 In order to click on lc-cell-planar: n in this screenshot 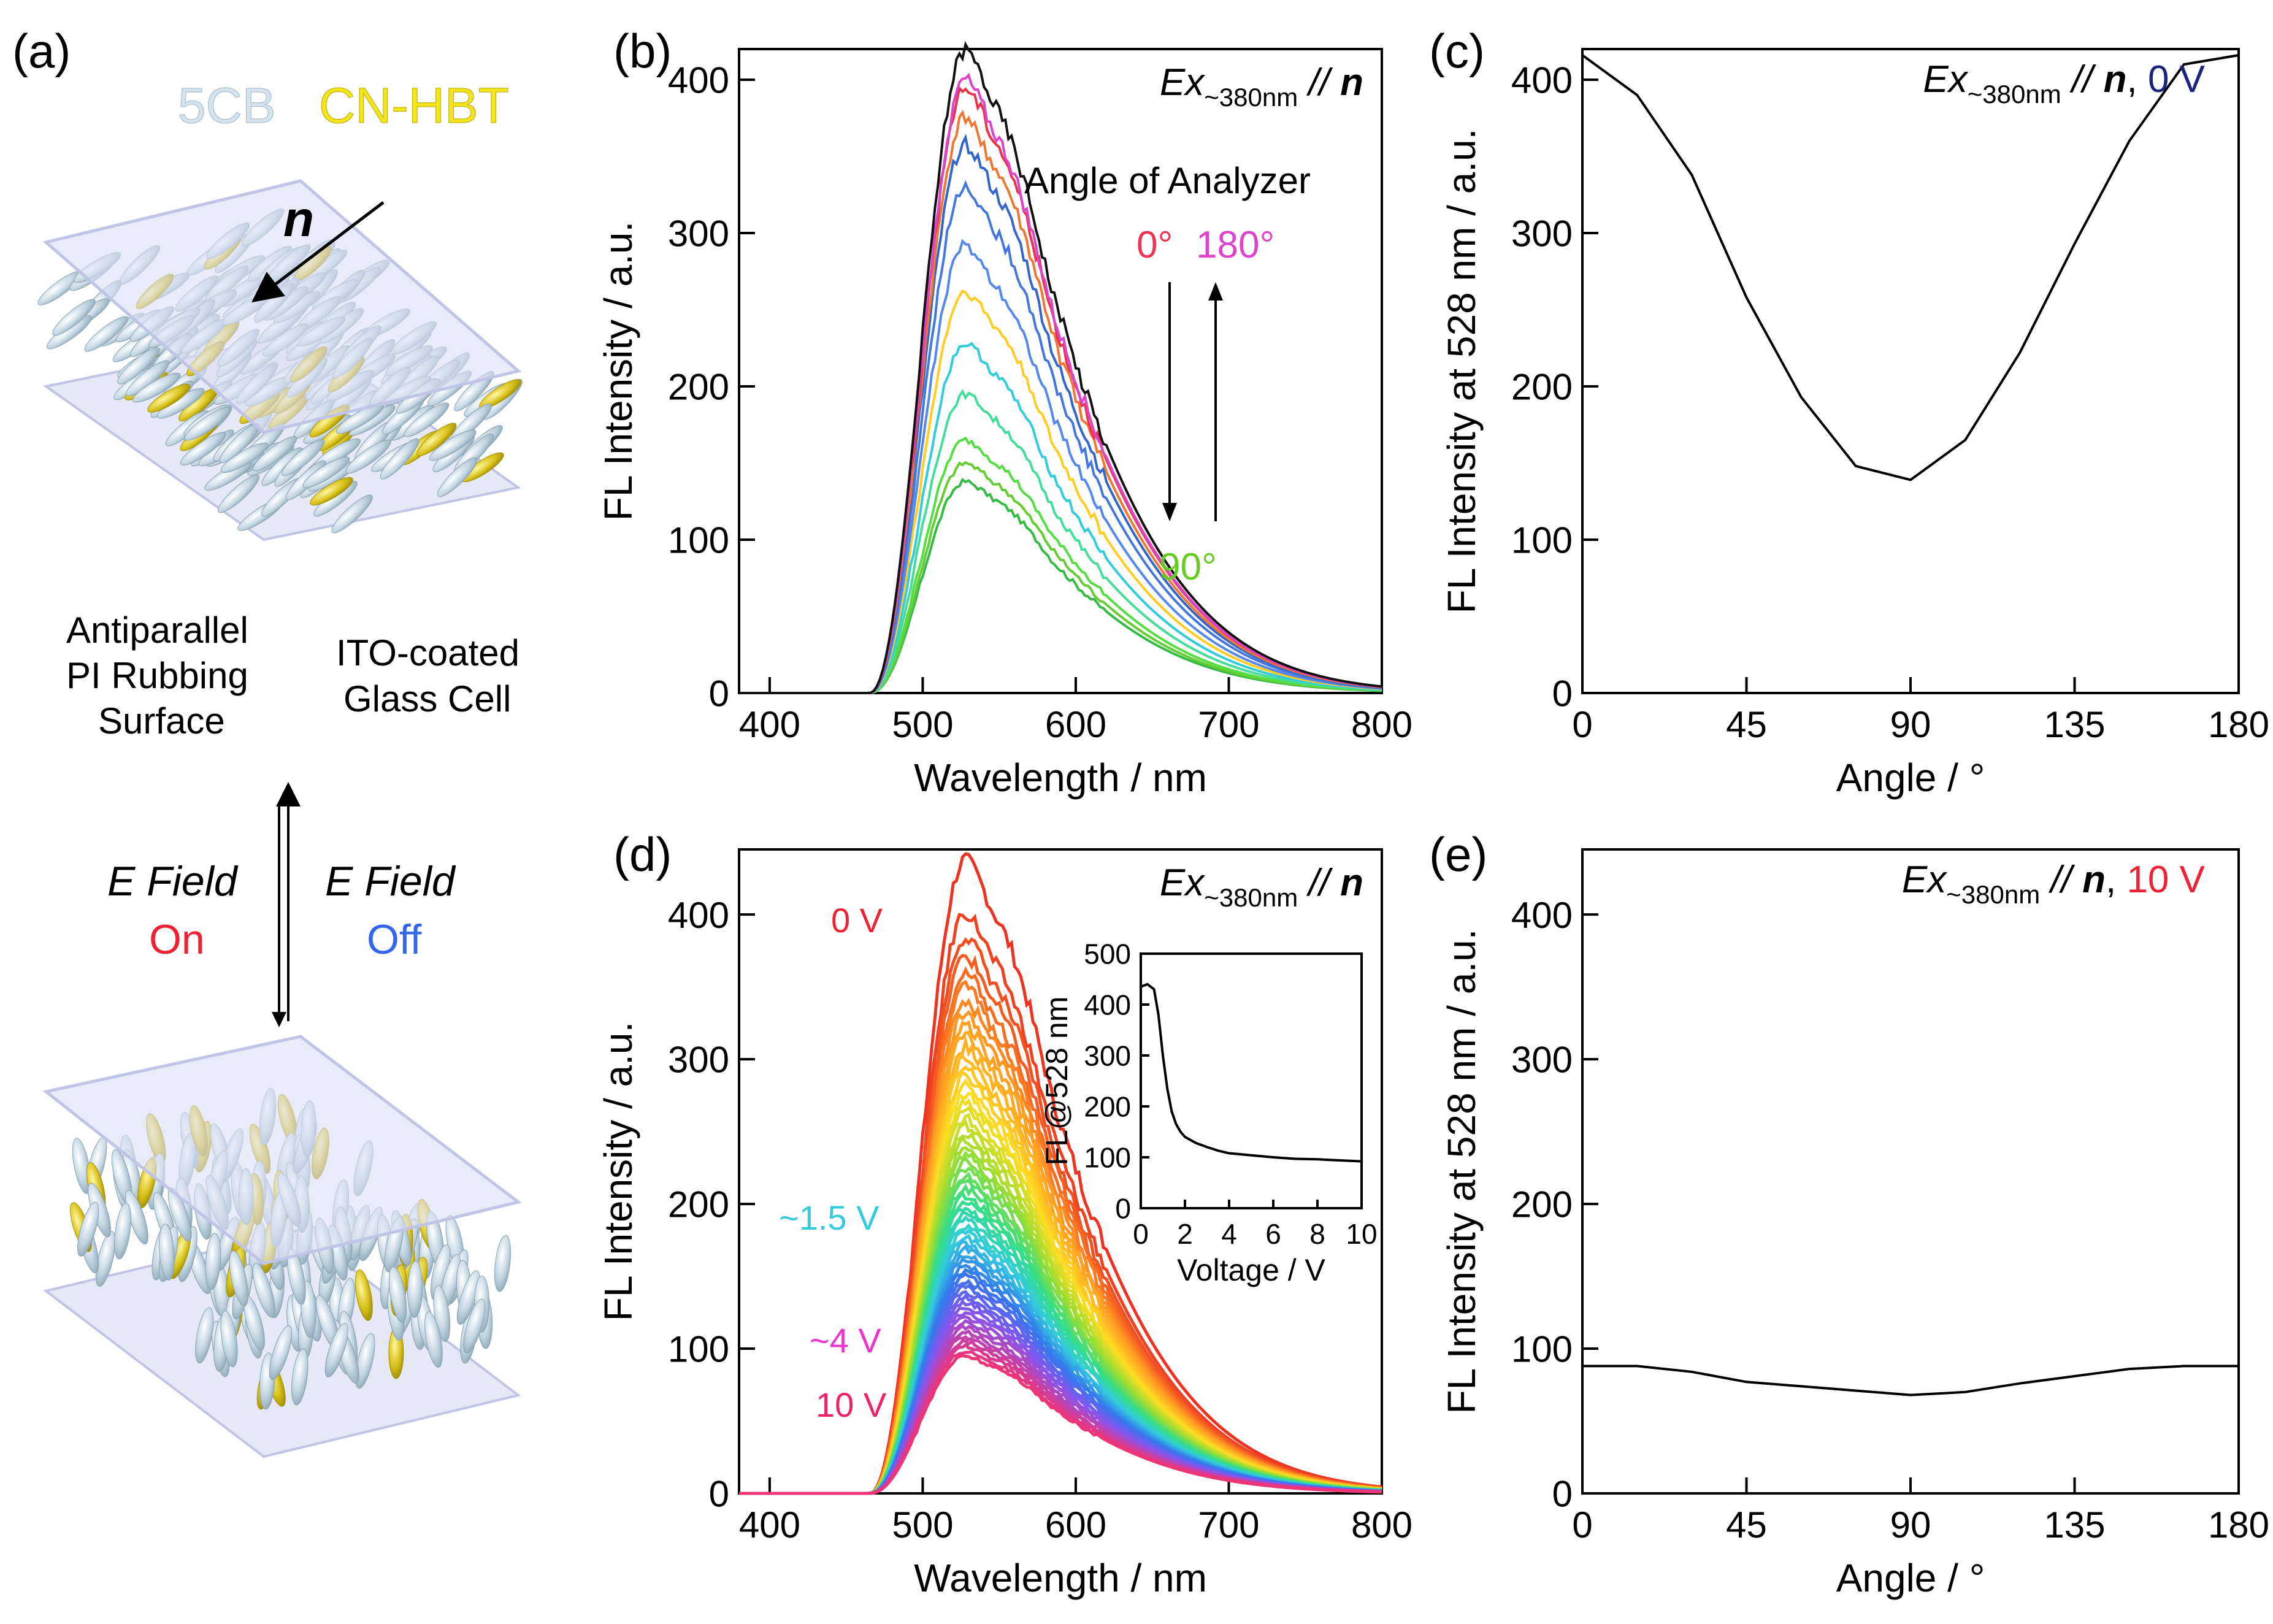, I will do `click(280, 360)`.